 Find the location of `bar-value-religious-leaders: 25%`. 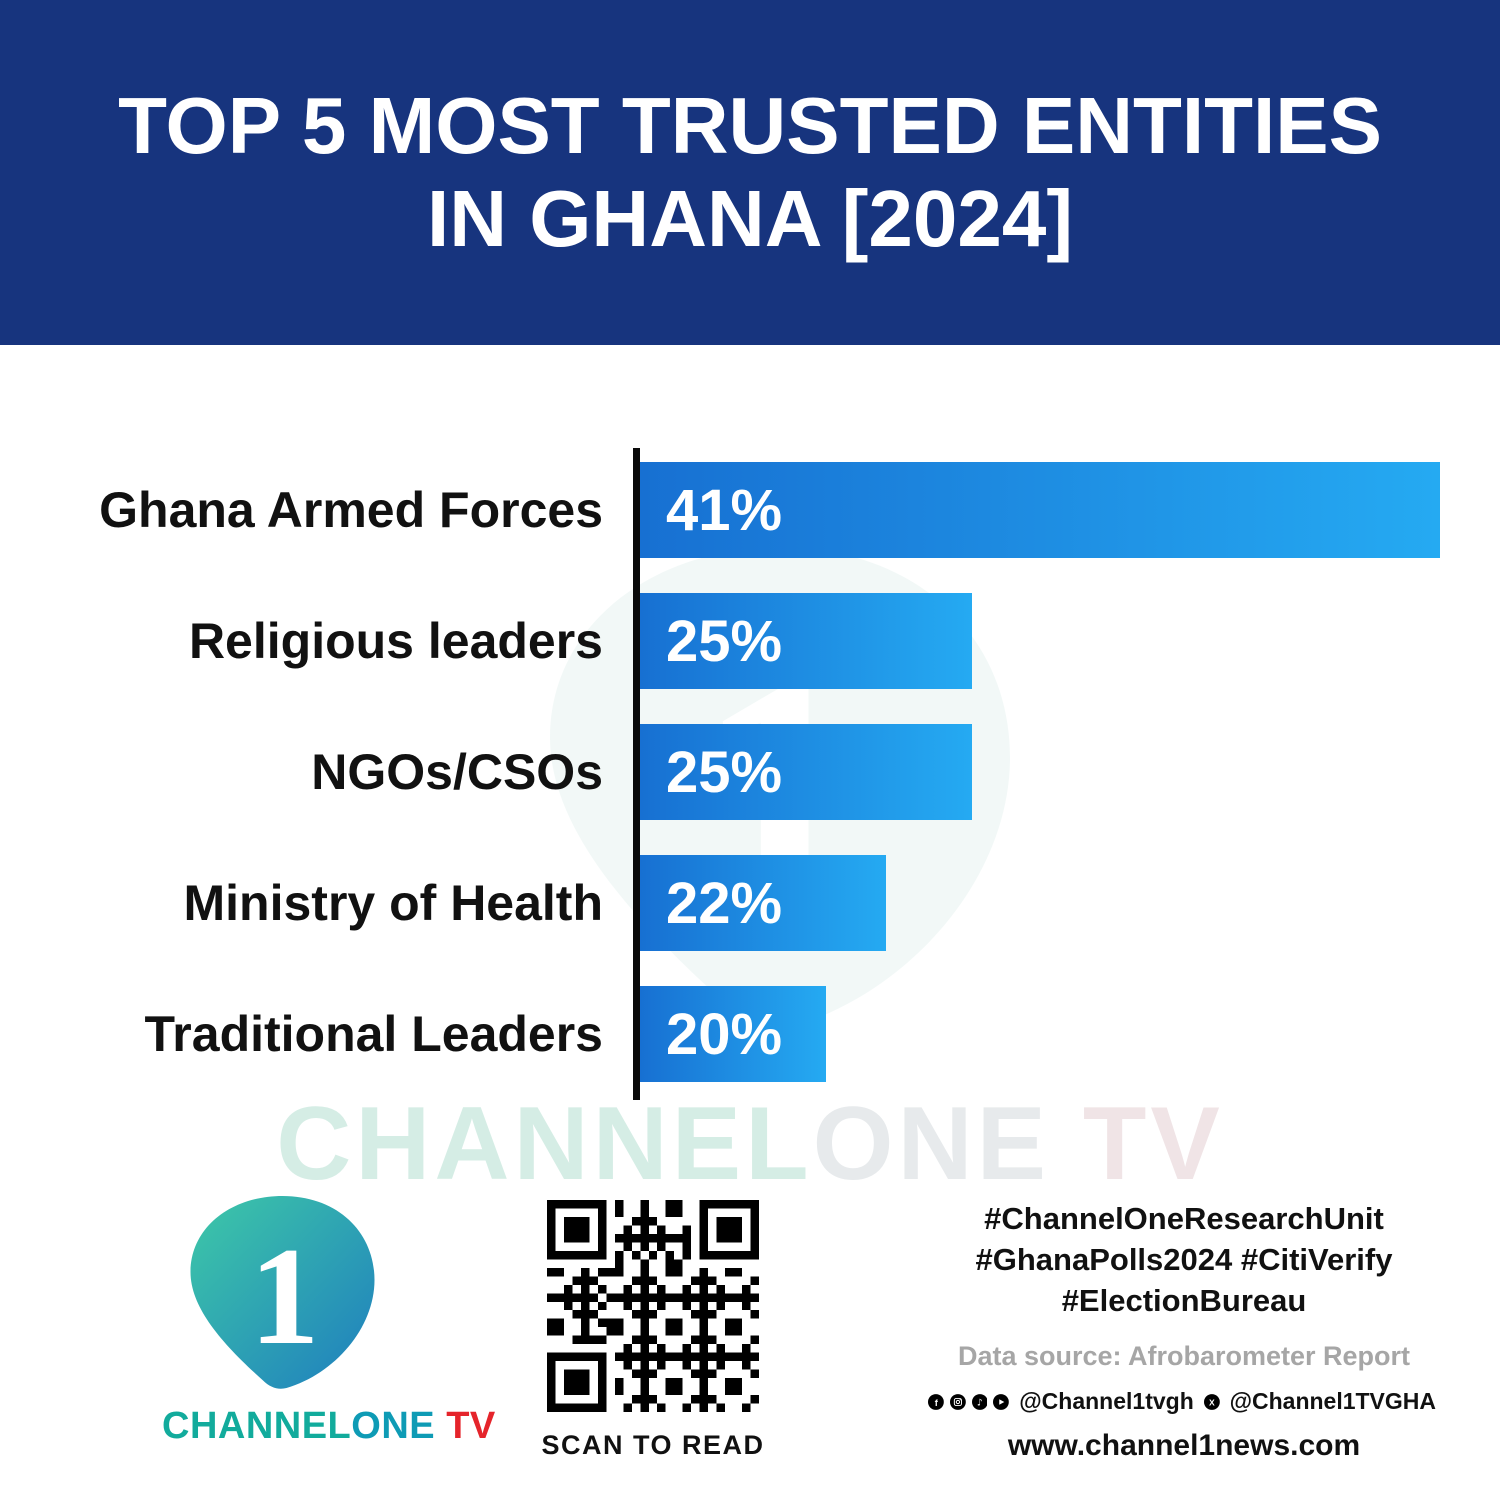

bar-value-religious-leaders: 25% is located at coordinates (724, 641).